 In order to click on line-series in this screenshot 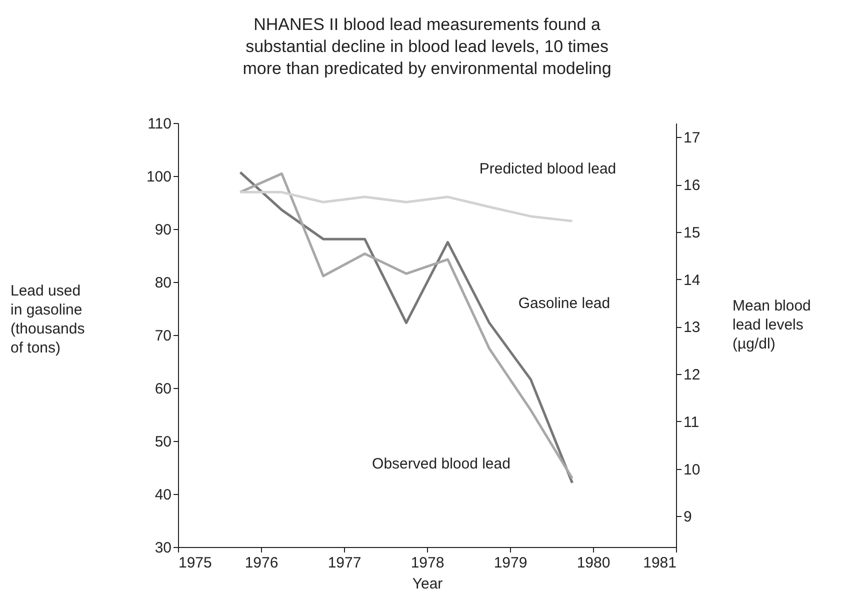, I will do `click(406, 206)`.